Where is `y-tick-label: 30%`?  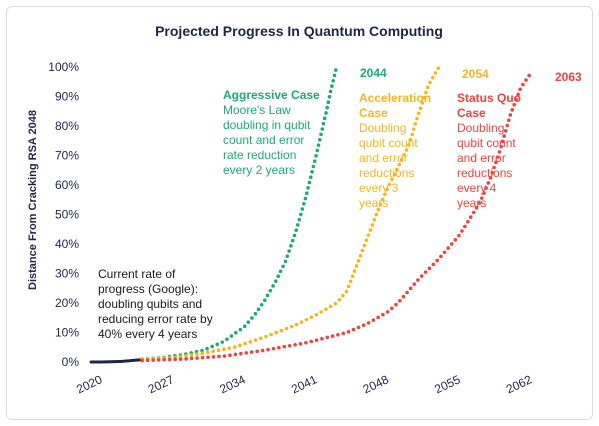 y-tick-label: 30% is located at coordinates (67, 274).